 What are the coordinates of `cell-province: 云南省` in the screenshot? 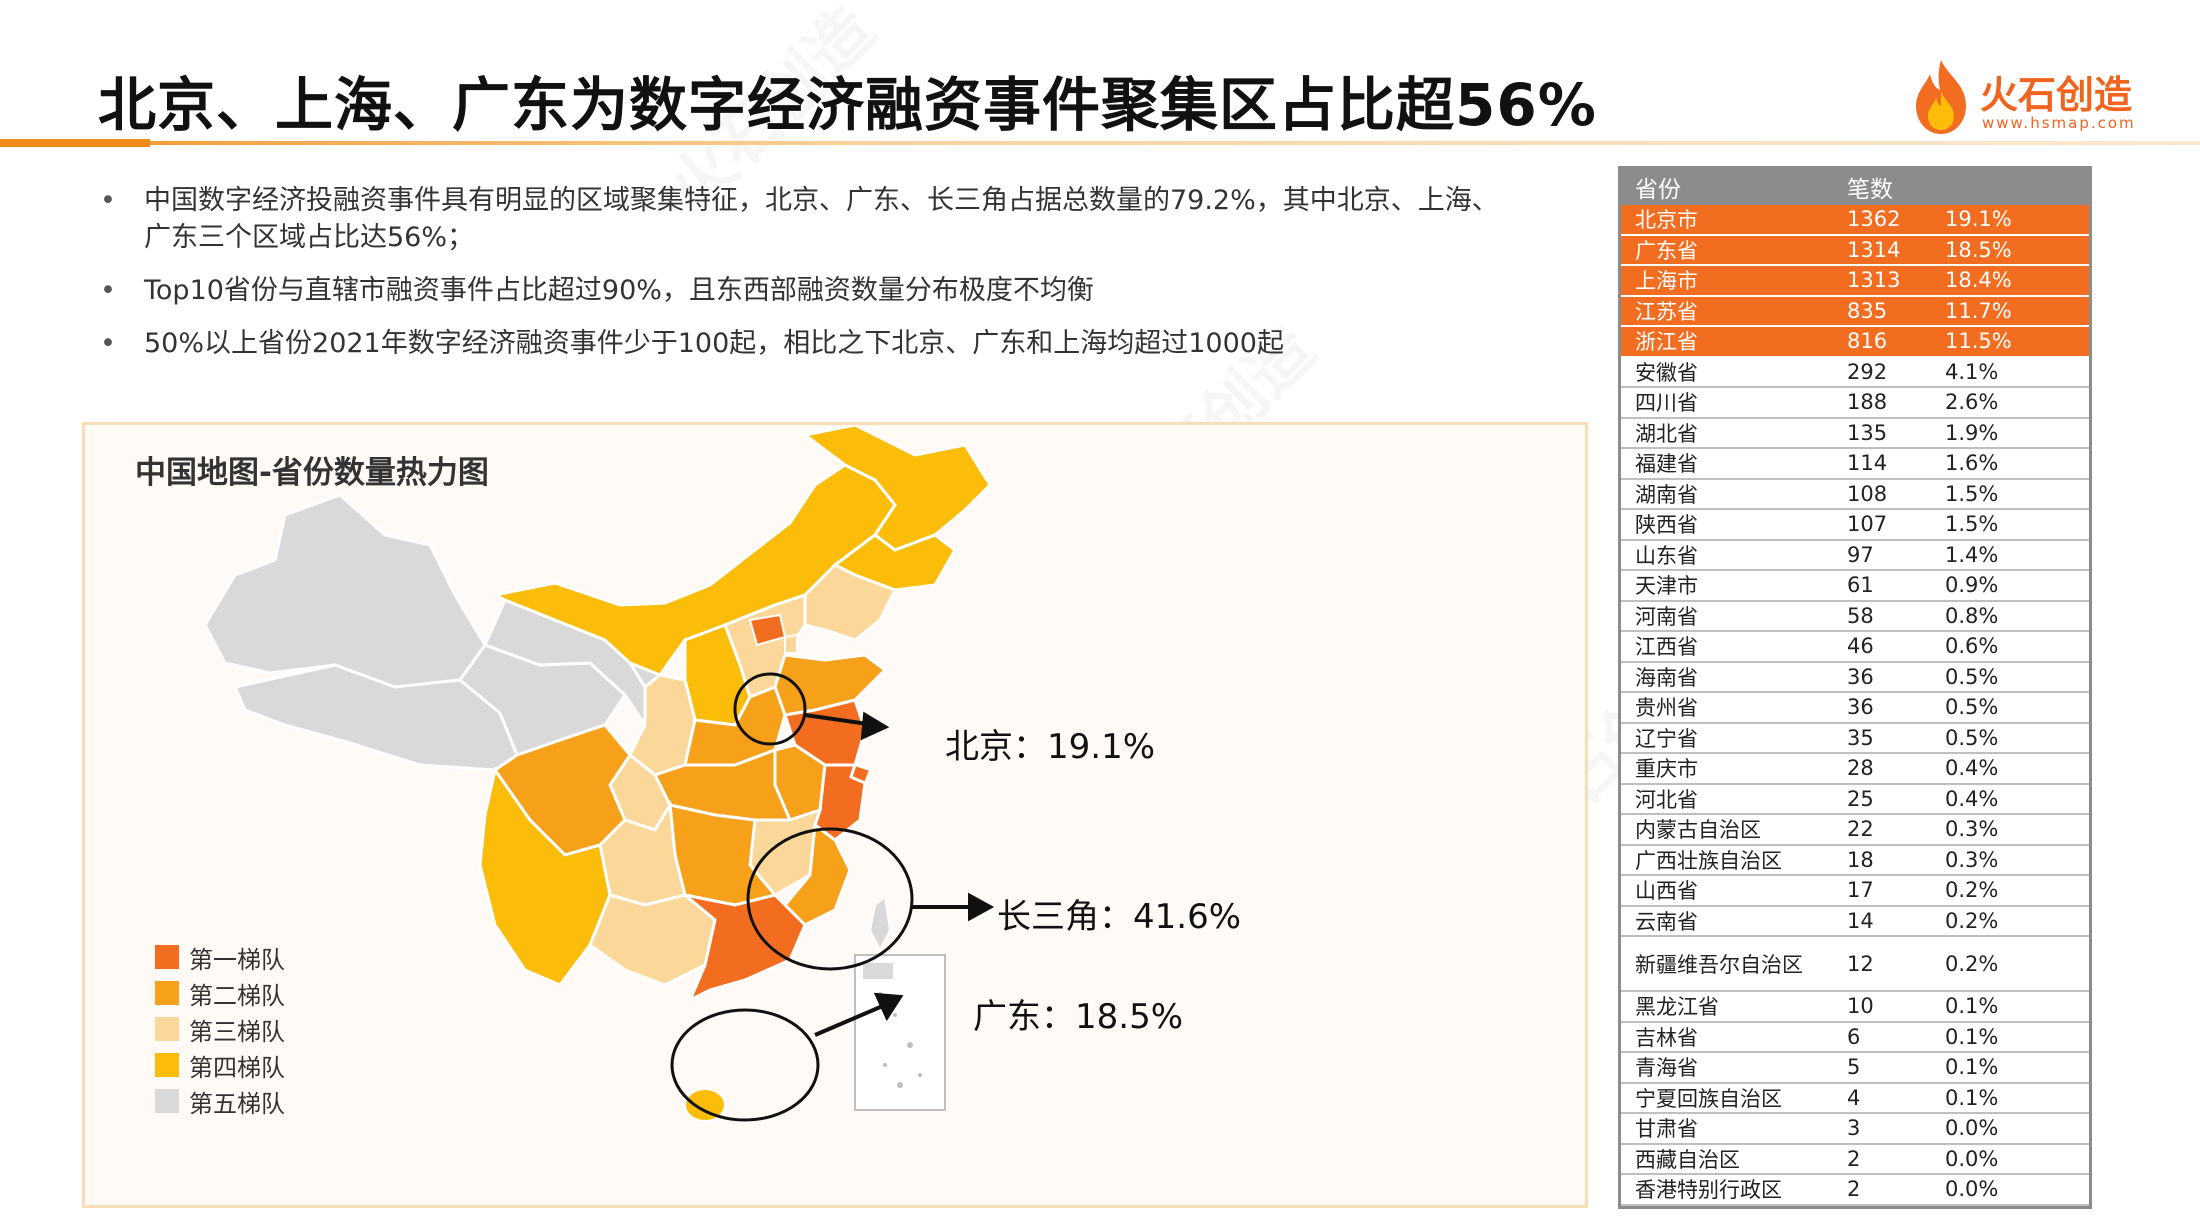 It's located at (1666, 921).